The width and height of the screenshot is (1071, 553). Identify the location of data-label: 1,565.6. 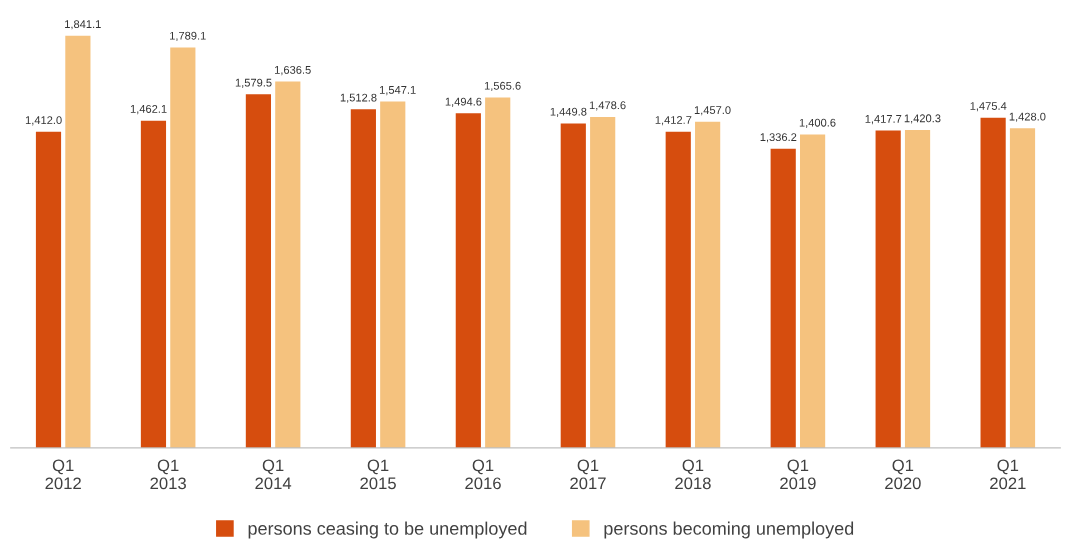
(502, 86).